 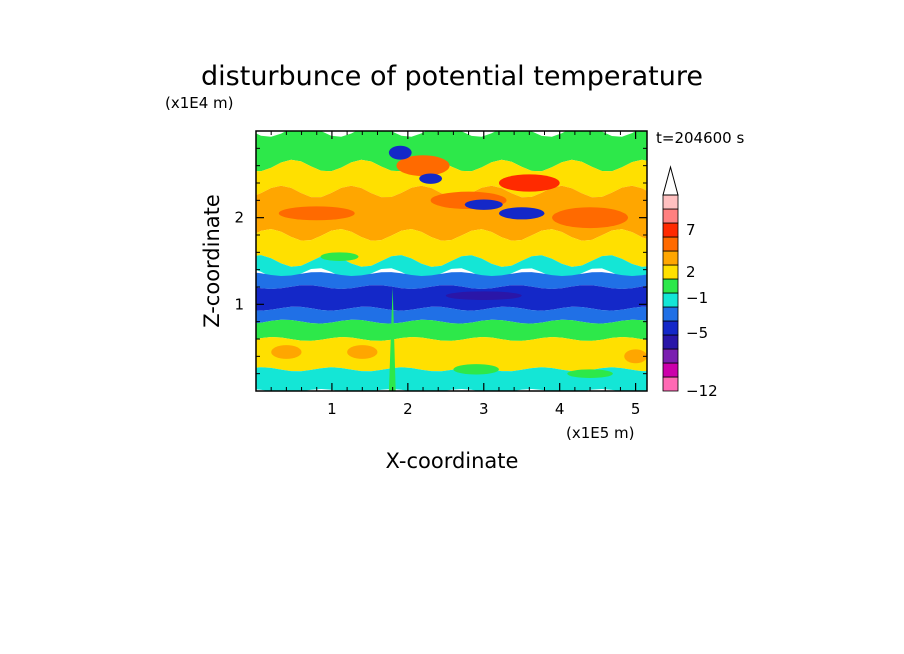 What do you see at coordinates (332, 409) in the screenshot?
I see `x-tick-label: 1` at bounding box center [332, 409].